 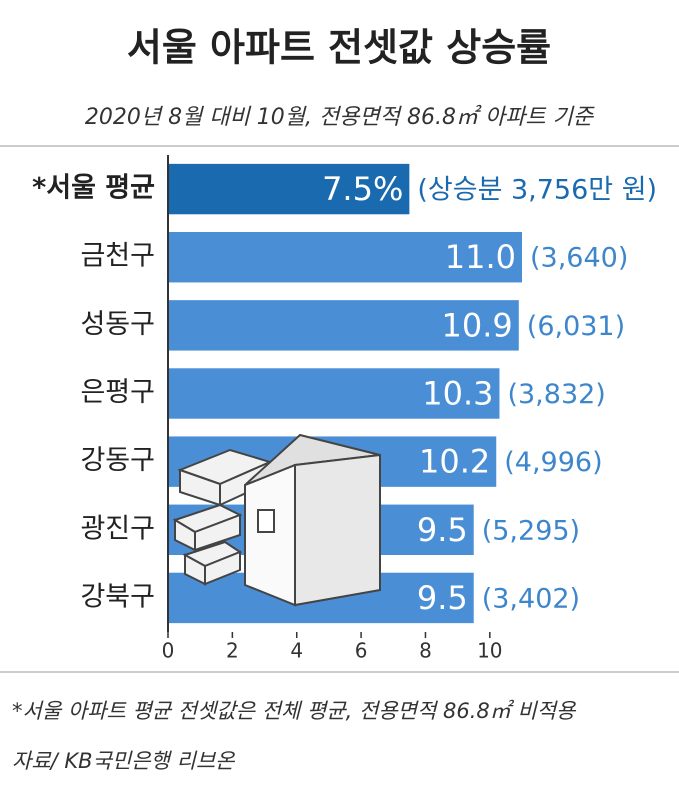 I want to click on x-tick-label: 8, so click(x=425, y=651).